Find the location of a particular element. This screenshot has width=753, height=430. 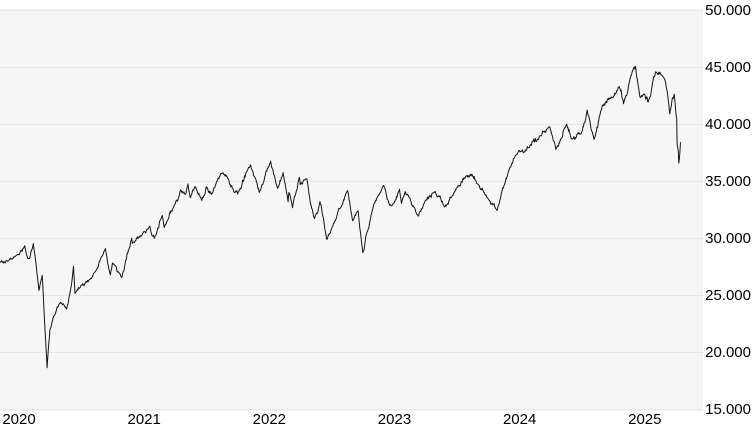

y-axis-tick-label: 50.000 is located at coordinates (728, 10).